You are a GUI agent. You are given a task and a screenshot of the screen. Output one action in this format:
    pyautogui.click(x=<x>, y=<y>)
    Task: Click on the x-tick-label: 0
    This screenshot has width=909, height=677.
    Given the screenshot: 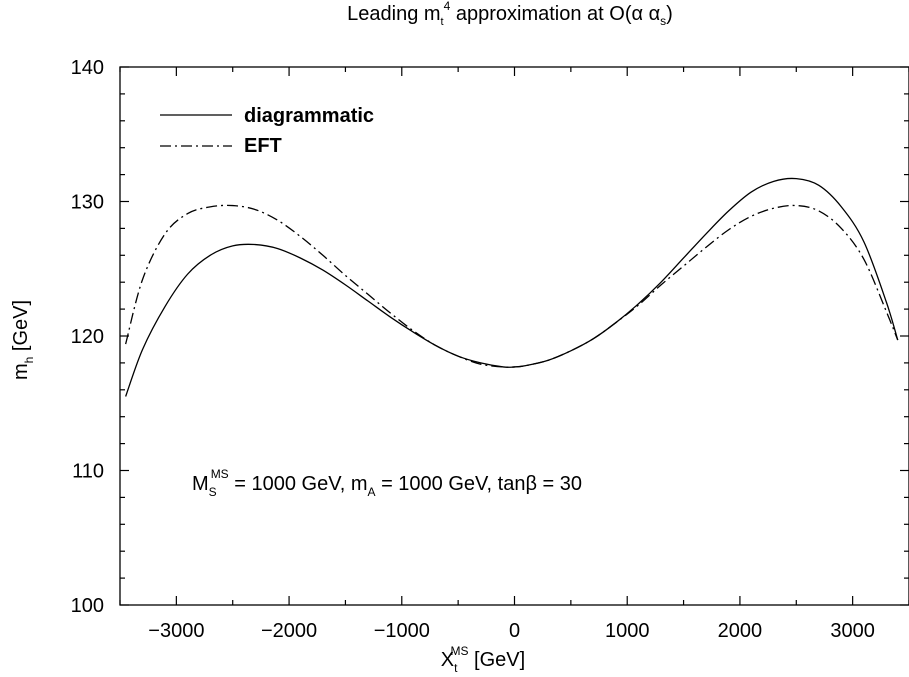 What is the action you would take?
    pyautogui.click(x=514, y=631)
    